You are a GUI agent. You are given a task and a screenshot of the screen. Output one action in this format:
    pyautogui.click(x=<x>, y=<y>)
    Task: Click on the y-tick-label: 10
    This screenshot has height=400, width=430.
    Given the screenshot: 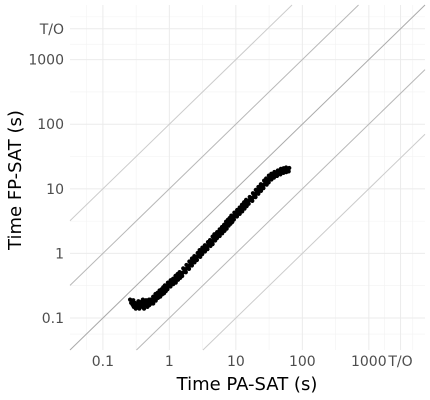 What is the action you would take?
    pyautogui.click(x=55, y=190)
    